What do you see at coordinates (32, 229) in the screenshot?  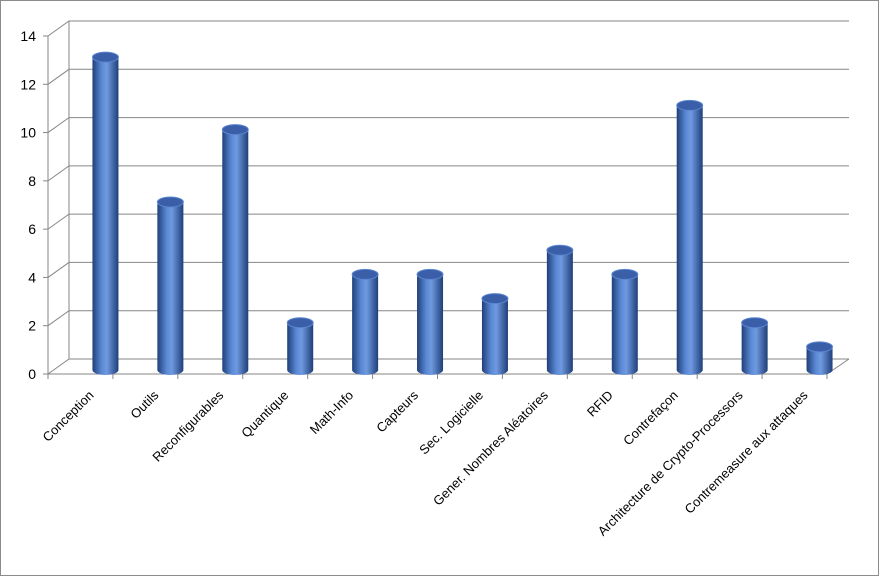 I see `y-tick-label: 6` at bounding box center [32, 229].